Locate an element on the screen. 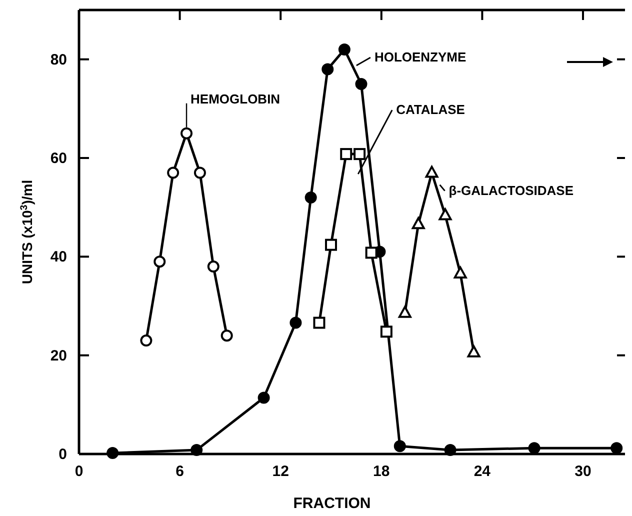 This screenshot has height=516, width=632. y-tick-label: 20 is located at coordinates (58, 355).